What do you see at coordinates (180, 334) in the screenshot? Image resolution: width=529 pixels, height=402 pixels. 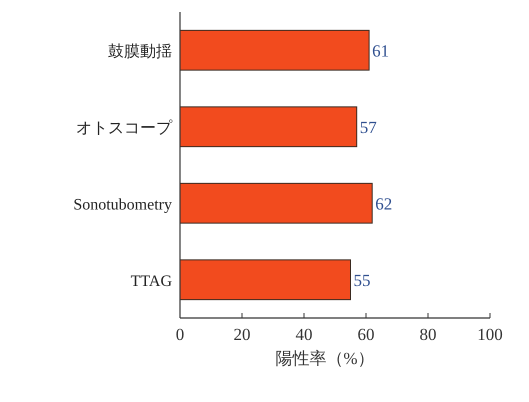 I see `x-tick-label: 0` at bounding box center [180, 334].